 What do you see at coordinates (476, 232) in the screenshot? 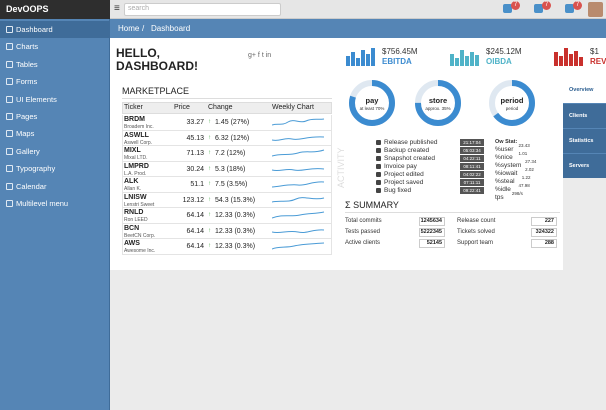
I see `summary-label: Tickets solved` at bounding box center [476, 232].